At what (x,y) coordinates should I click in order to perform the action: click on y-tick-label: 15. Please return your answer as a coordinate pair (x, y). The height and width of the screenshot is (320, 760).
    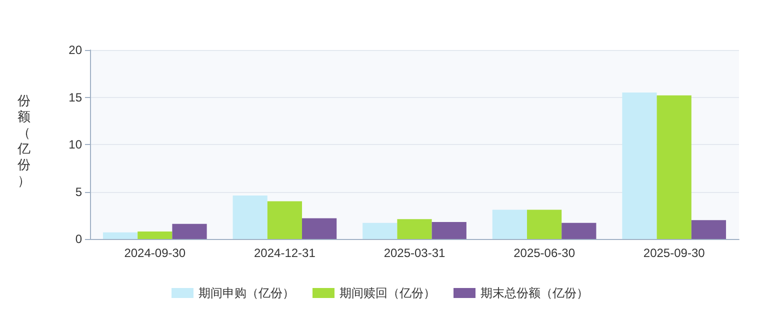
    Looking at the image, I should click on (75, 97).